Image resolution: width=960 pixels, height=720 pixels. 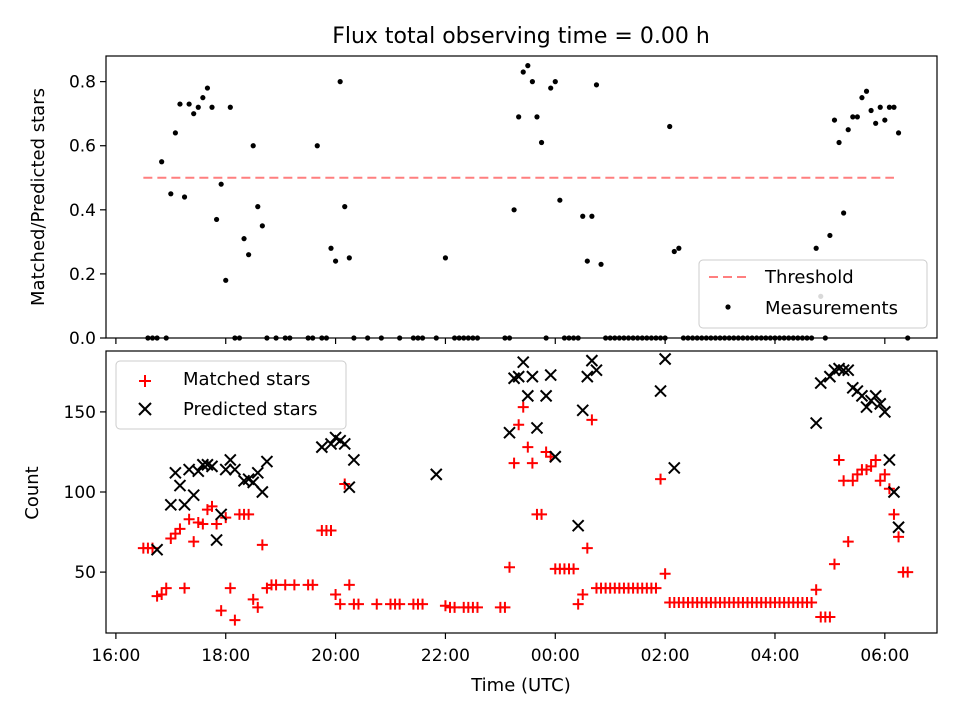 What do you see at coordinates (728, 307) in the screenshot?
I see `legend-measurements-swatch` at bounding box center [728, 307].